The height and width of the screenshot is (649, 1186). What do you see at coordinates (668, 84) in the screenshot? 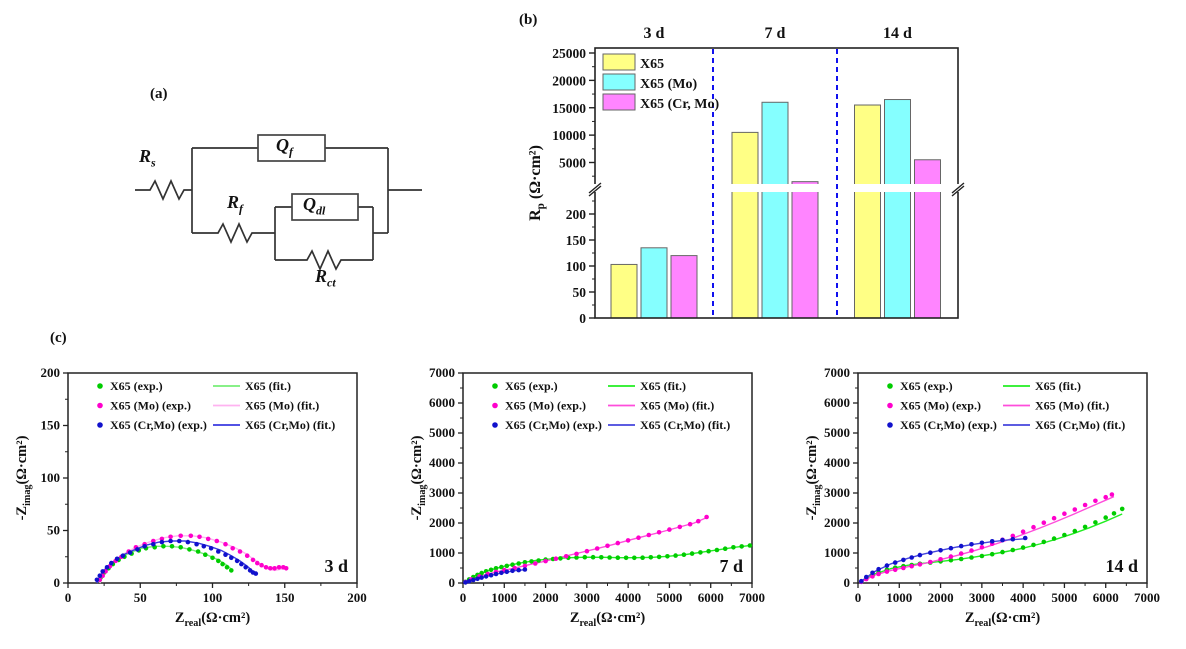
I see `legend-label: X65 (Mo)` at bounding box center [668, 84].